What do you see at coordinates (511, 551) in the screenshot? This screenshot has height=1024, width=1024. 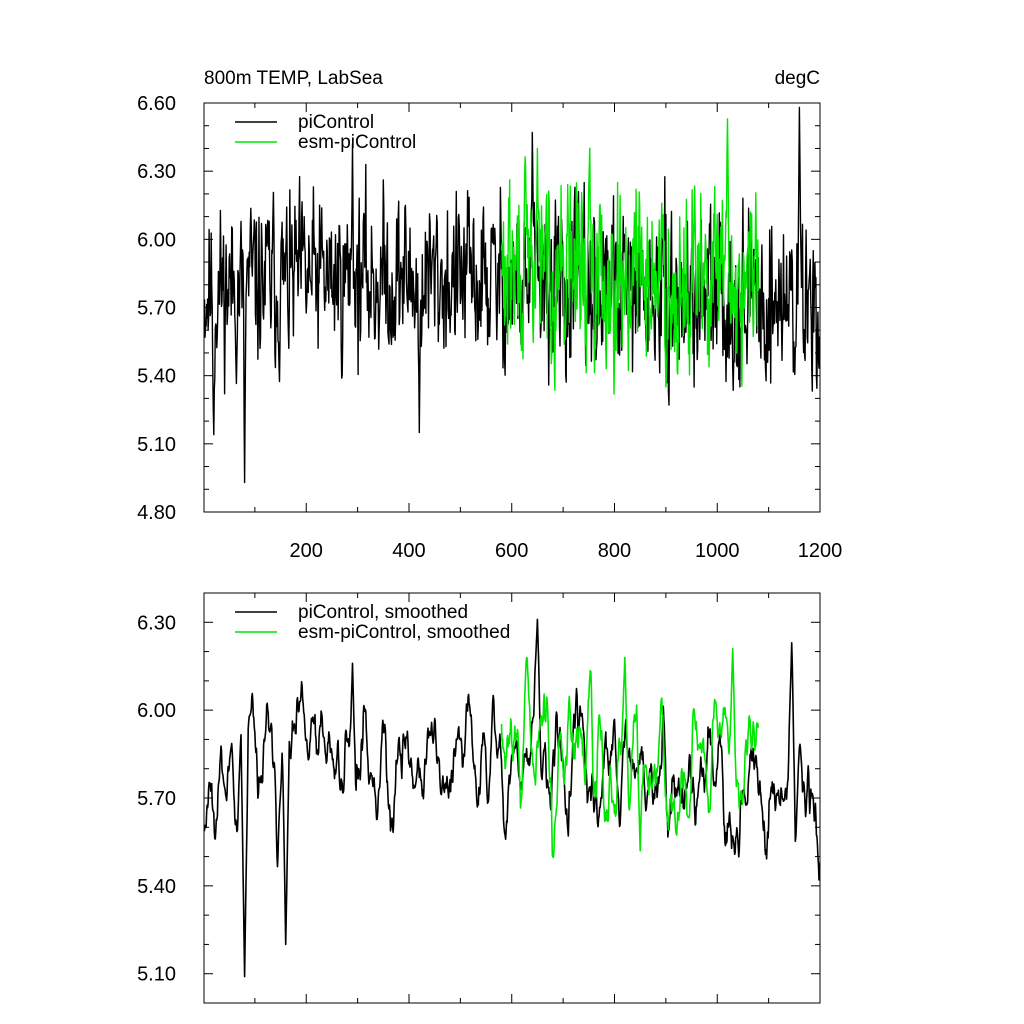 I see `x-tick-label: 600` at bounding box center [511, 551].